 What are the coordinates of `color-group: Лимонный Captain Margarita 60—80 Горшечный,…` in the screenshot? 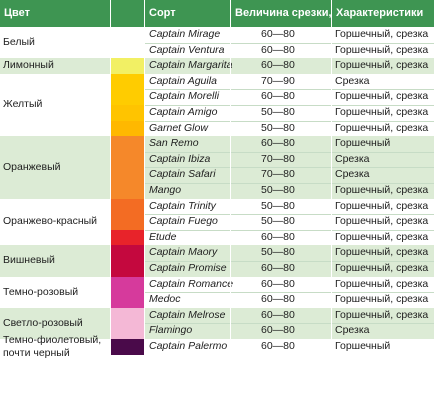 It's located at (217, 66).